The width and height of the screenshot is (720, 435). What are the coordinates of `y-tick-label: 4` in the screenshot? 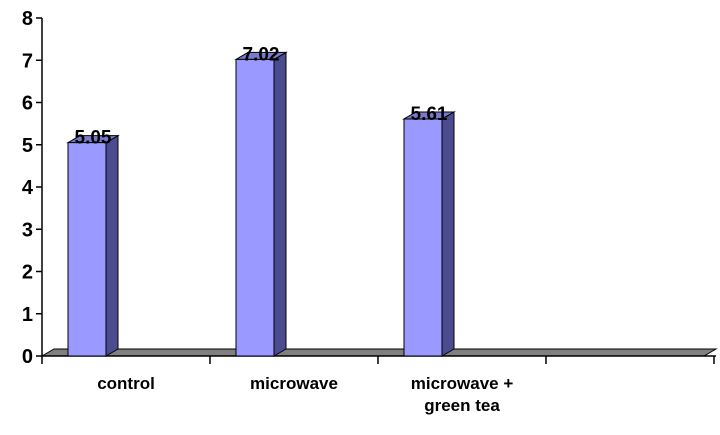 It's located at (28, 188).